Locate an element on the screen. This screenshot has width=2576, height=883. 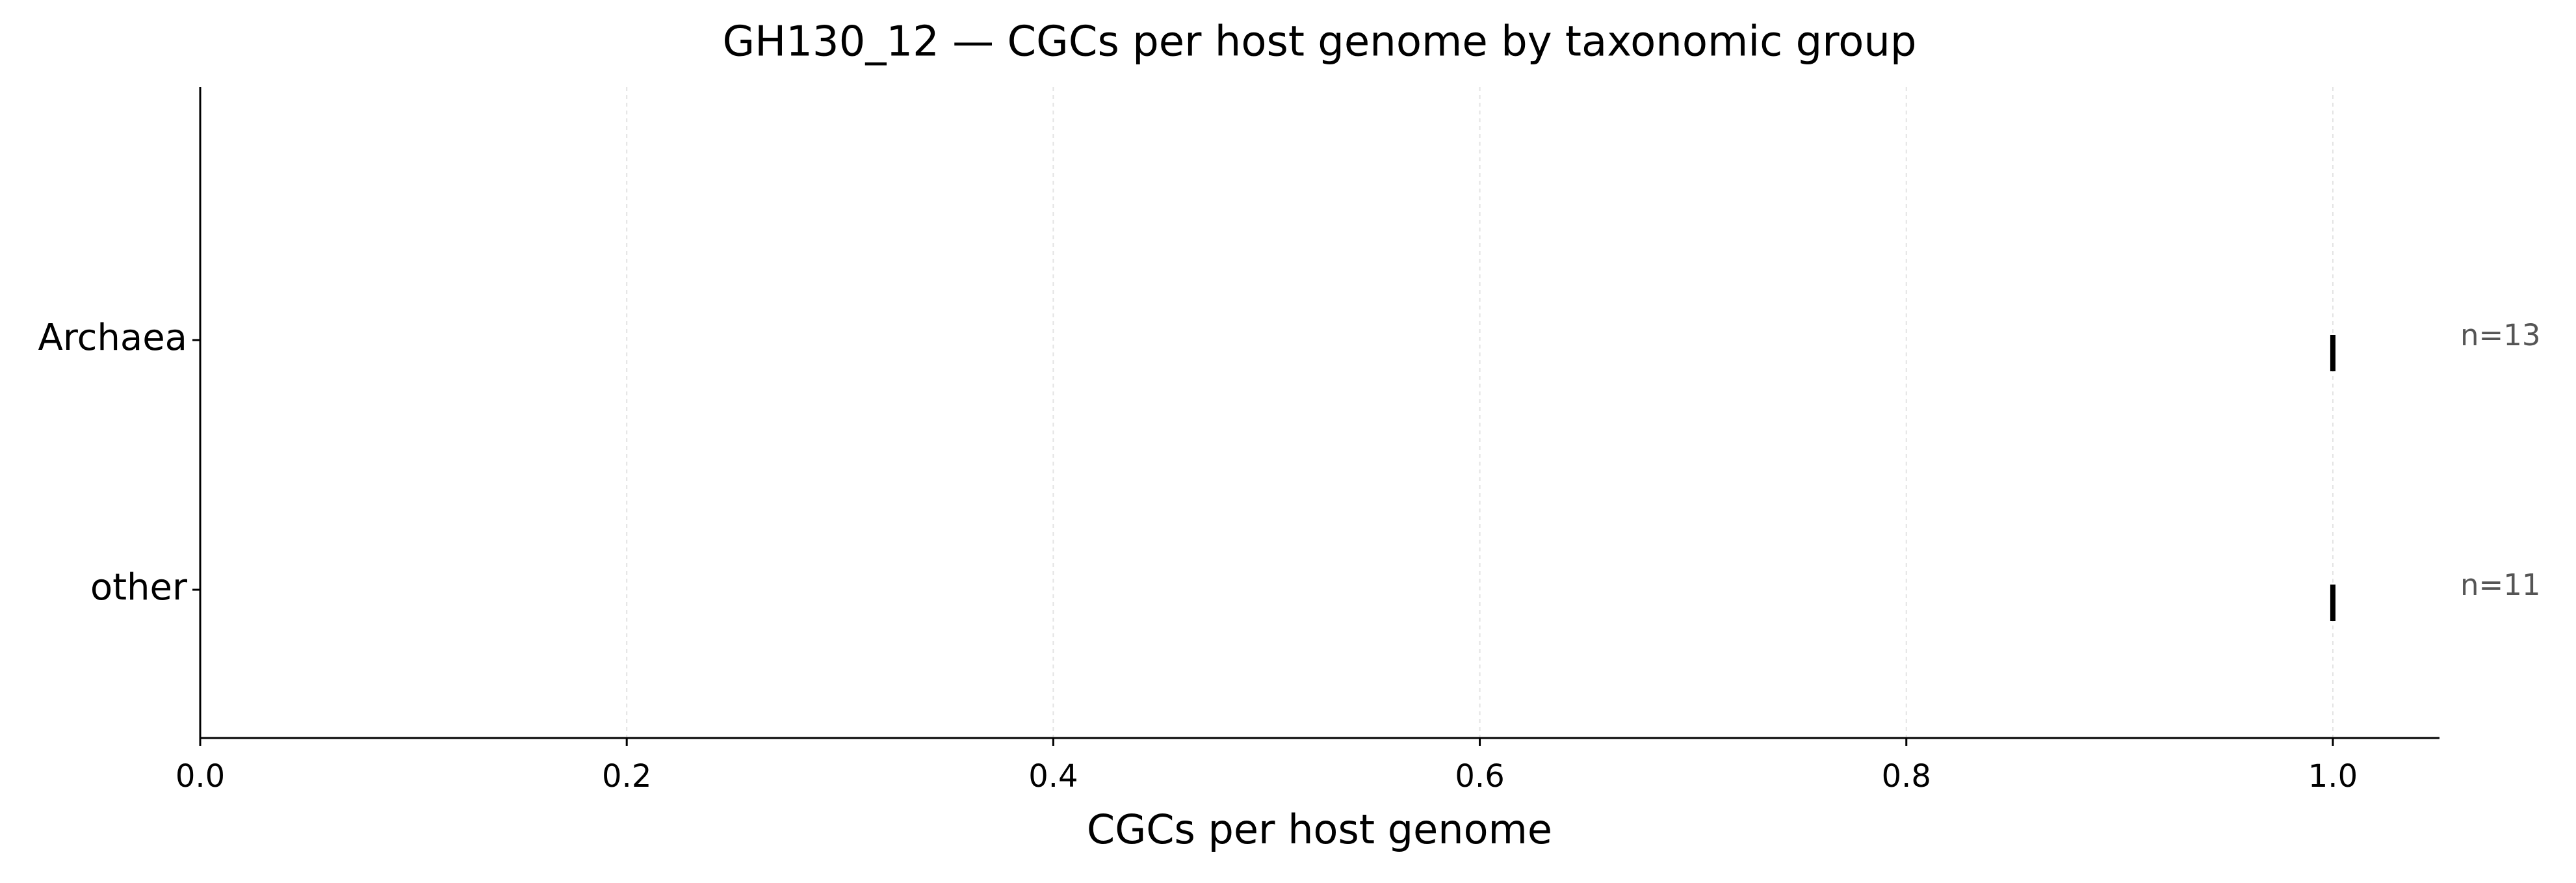
x-tick-label: 0.2 is located at coordinates (626, 777).